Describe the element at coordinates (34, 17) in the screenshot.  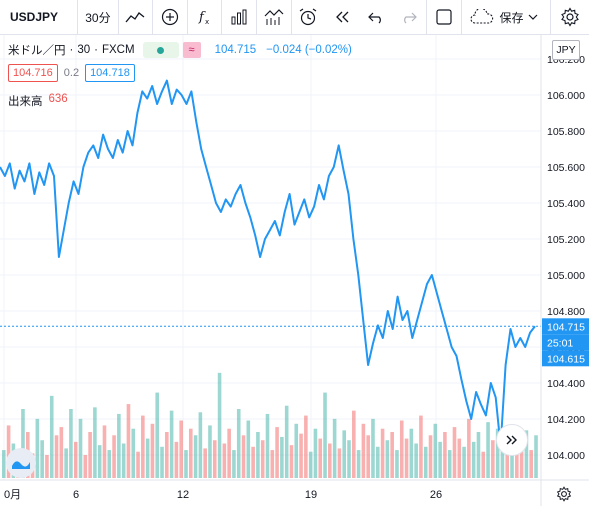
I see `symbol-search-button: USDJPY` at that location.